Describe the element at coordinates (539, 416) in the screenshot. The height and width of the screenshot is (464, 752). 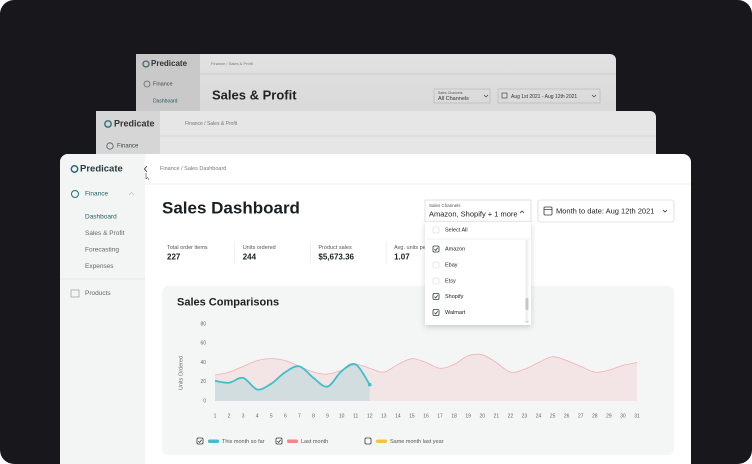
I see `x-tick-label: 24` at that location.